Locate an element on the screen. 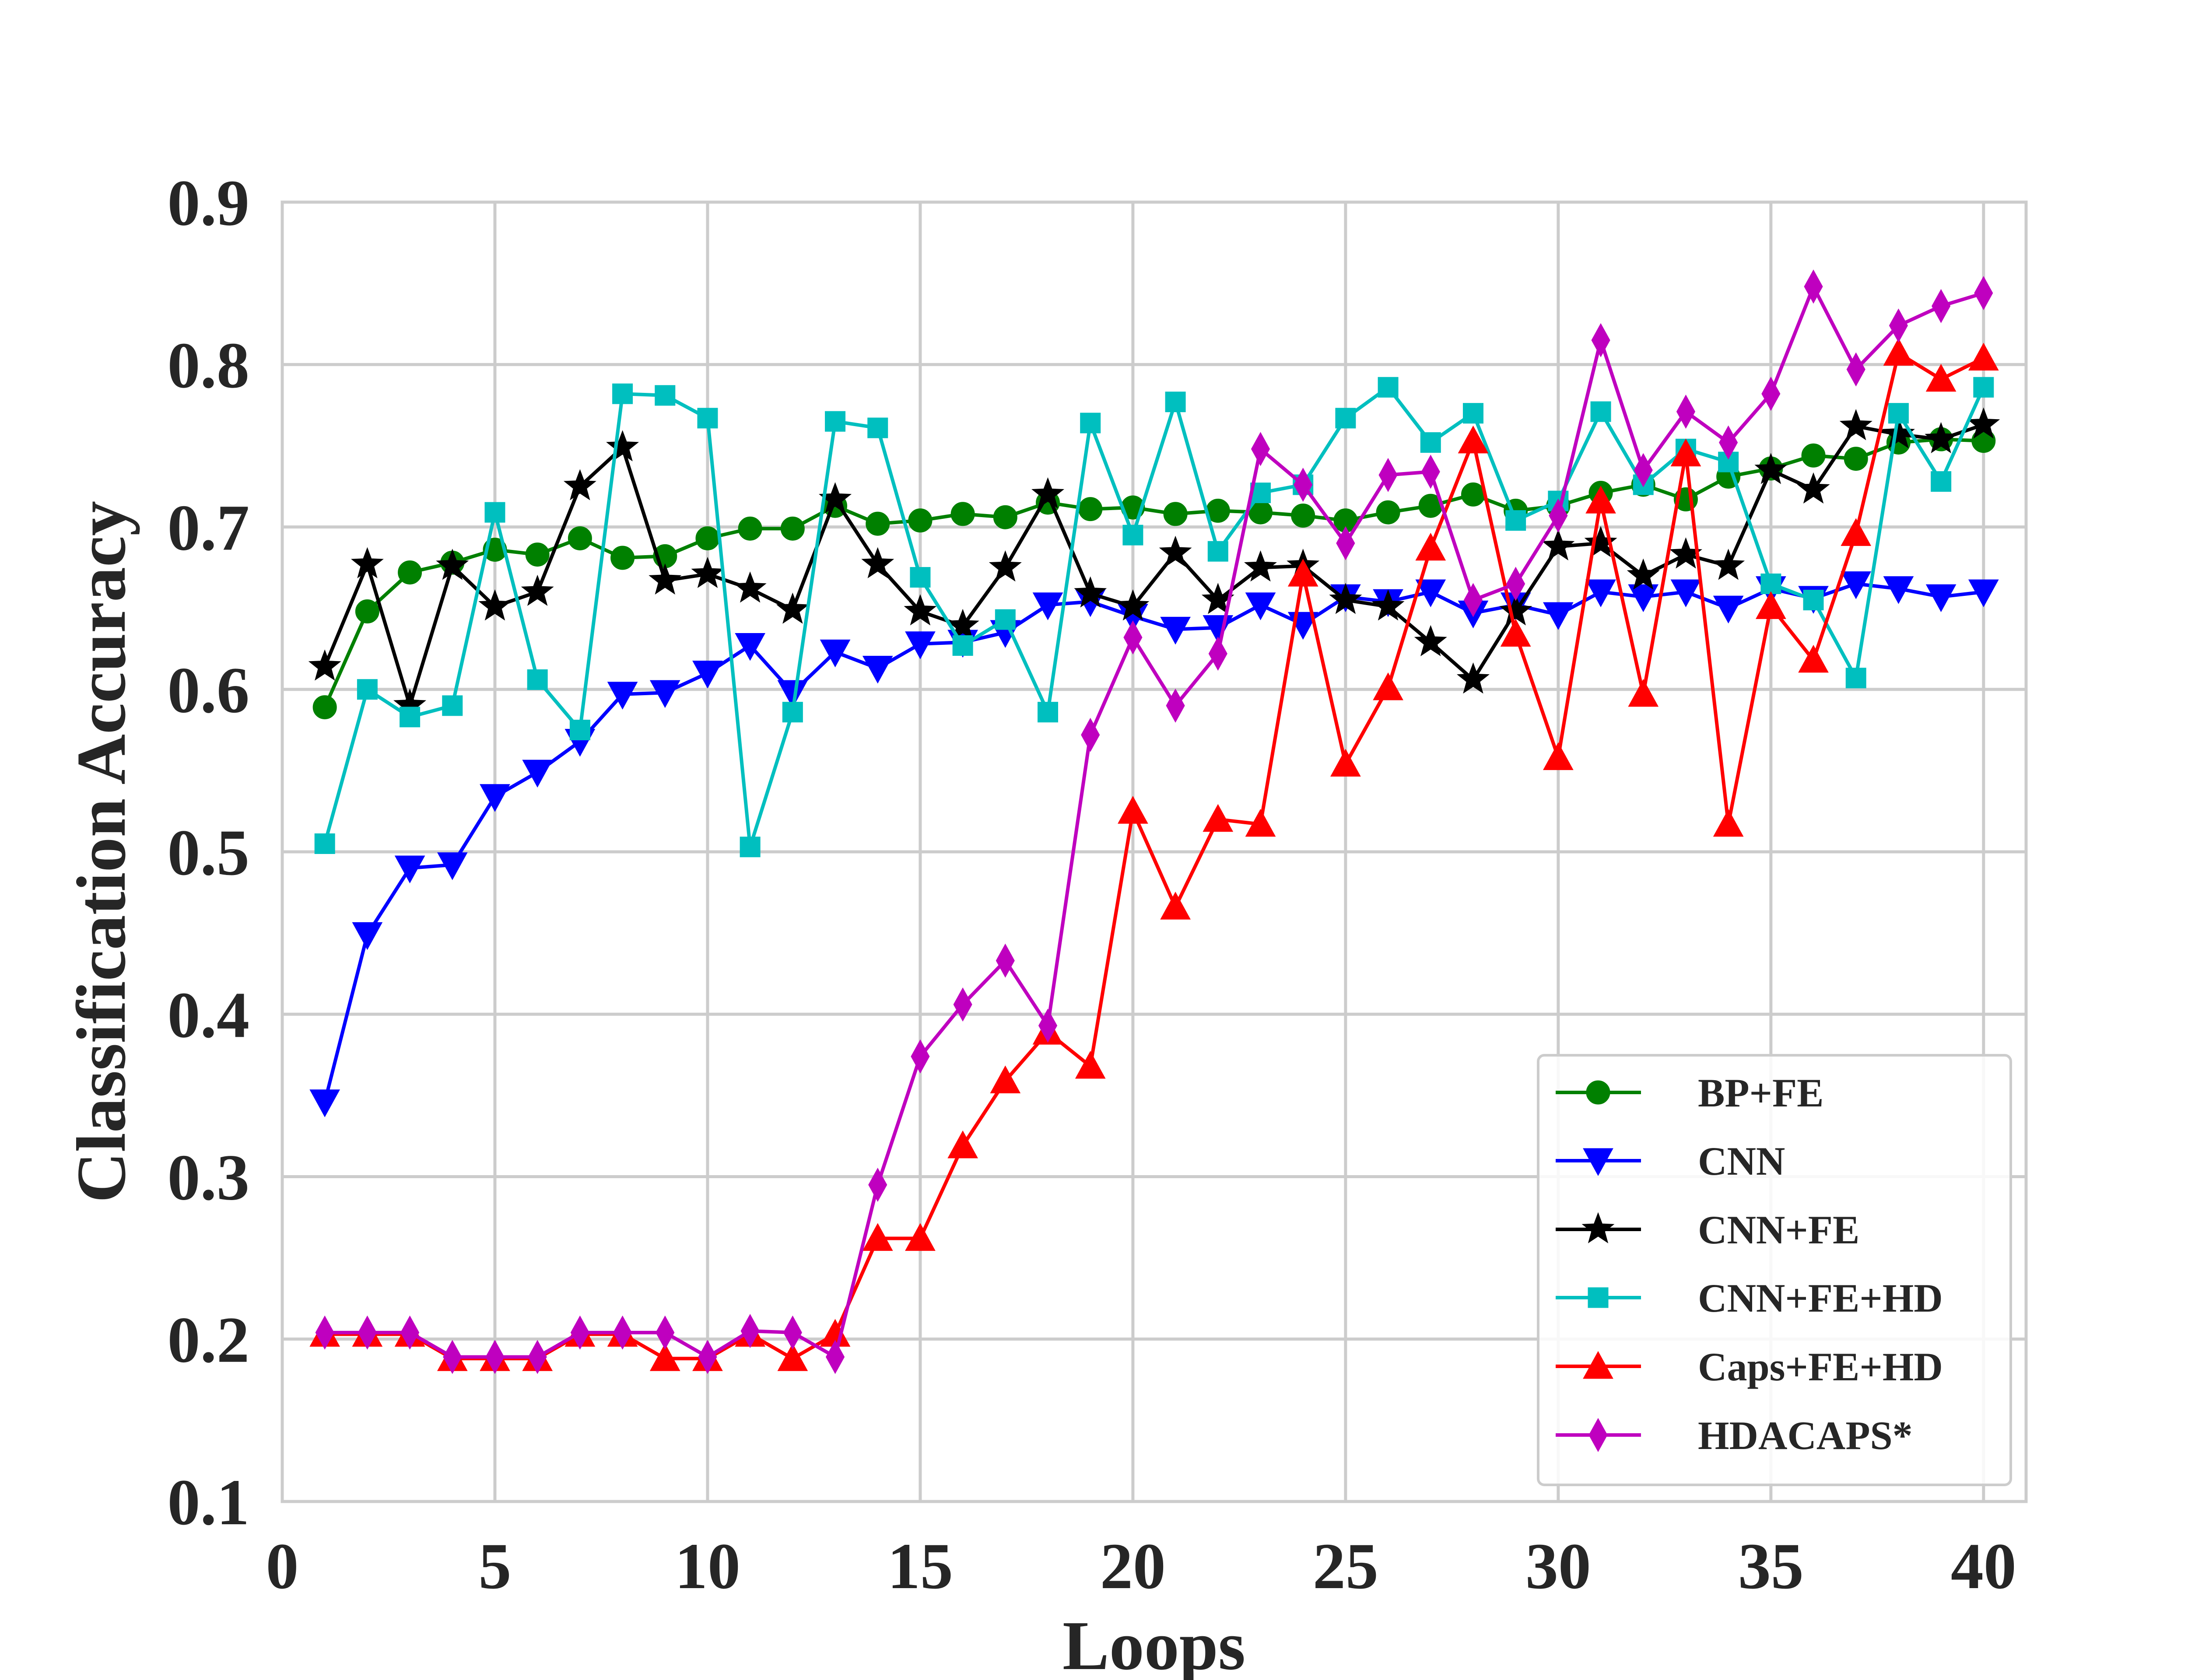  series-line is located at coordinates (1154, 565).